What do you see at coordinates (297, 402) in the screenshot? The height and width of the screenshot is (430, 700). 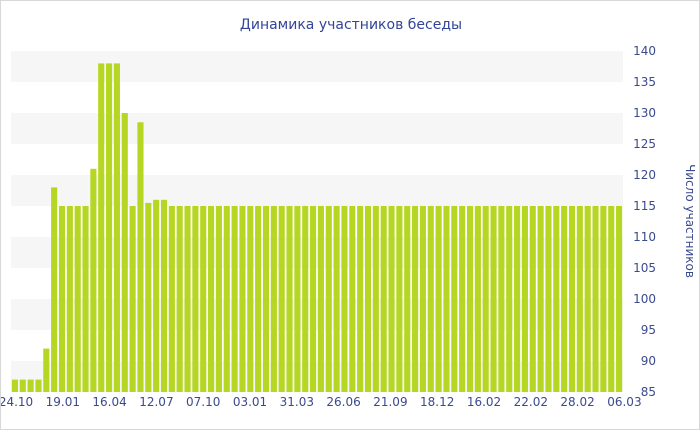 I see `x-tick-label: 31.03` at bounding box center [297, 402].